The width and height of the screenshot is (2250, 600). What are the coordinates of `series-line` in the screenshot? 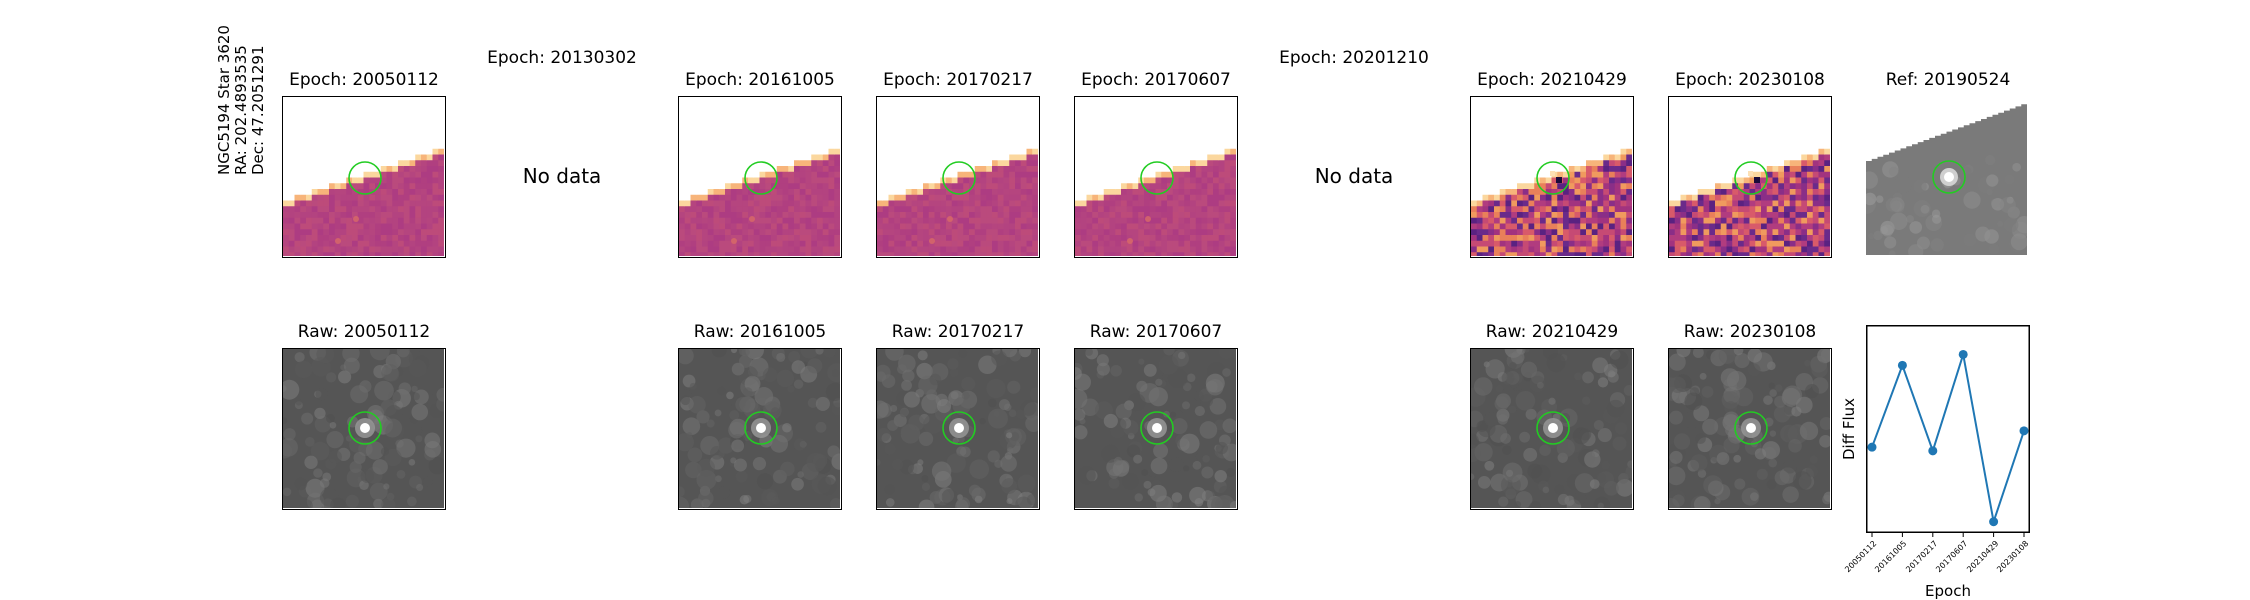 It's located at (1948, 438).